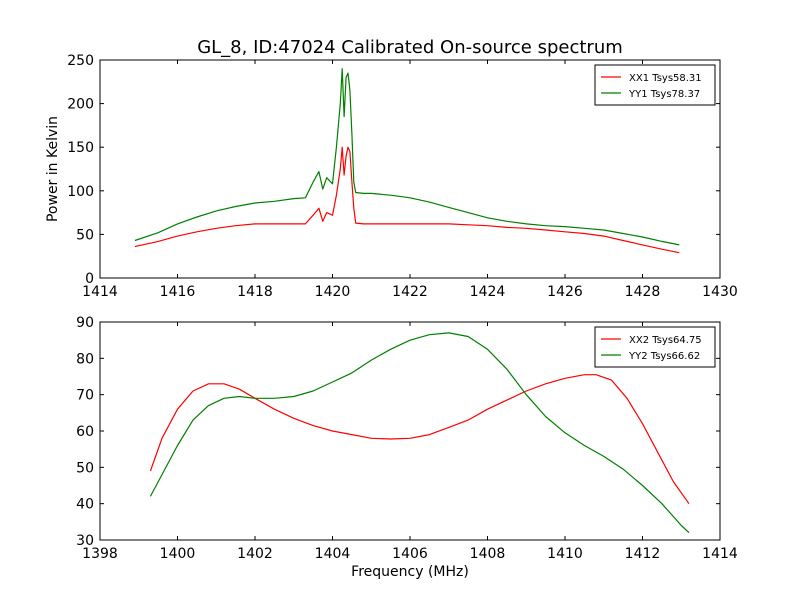 The width and height of the screenshot is (800, 600). I want to click on y-tick-label: 0, so click(89, 279).